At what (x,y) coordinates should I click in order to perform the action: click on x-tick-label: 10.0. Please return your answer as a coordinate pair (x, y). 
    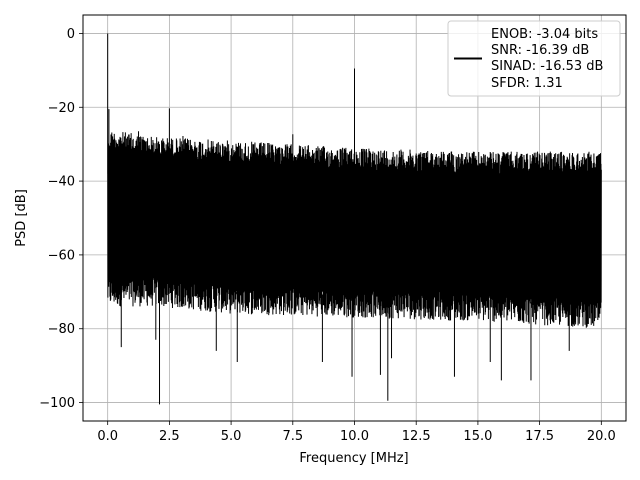
    Looking at the image, I should click on (354, 436).